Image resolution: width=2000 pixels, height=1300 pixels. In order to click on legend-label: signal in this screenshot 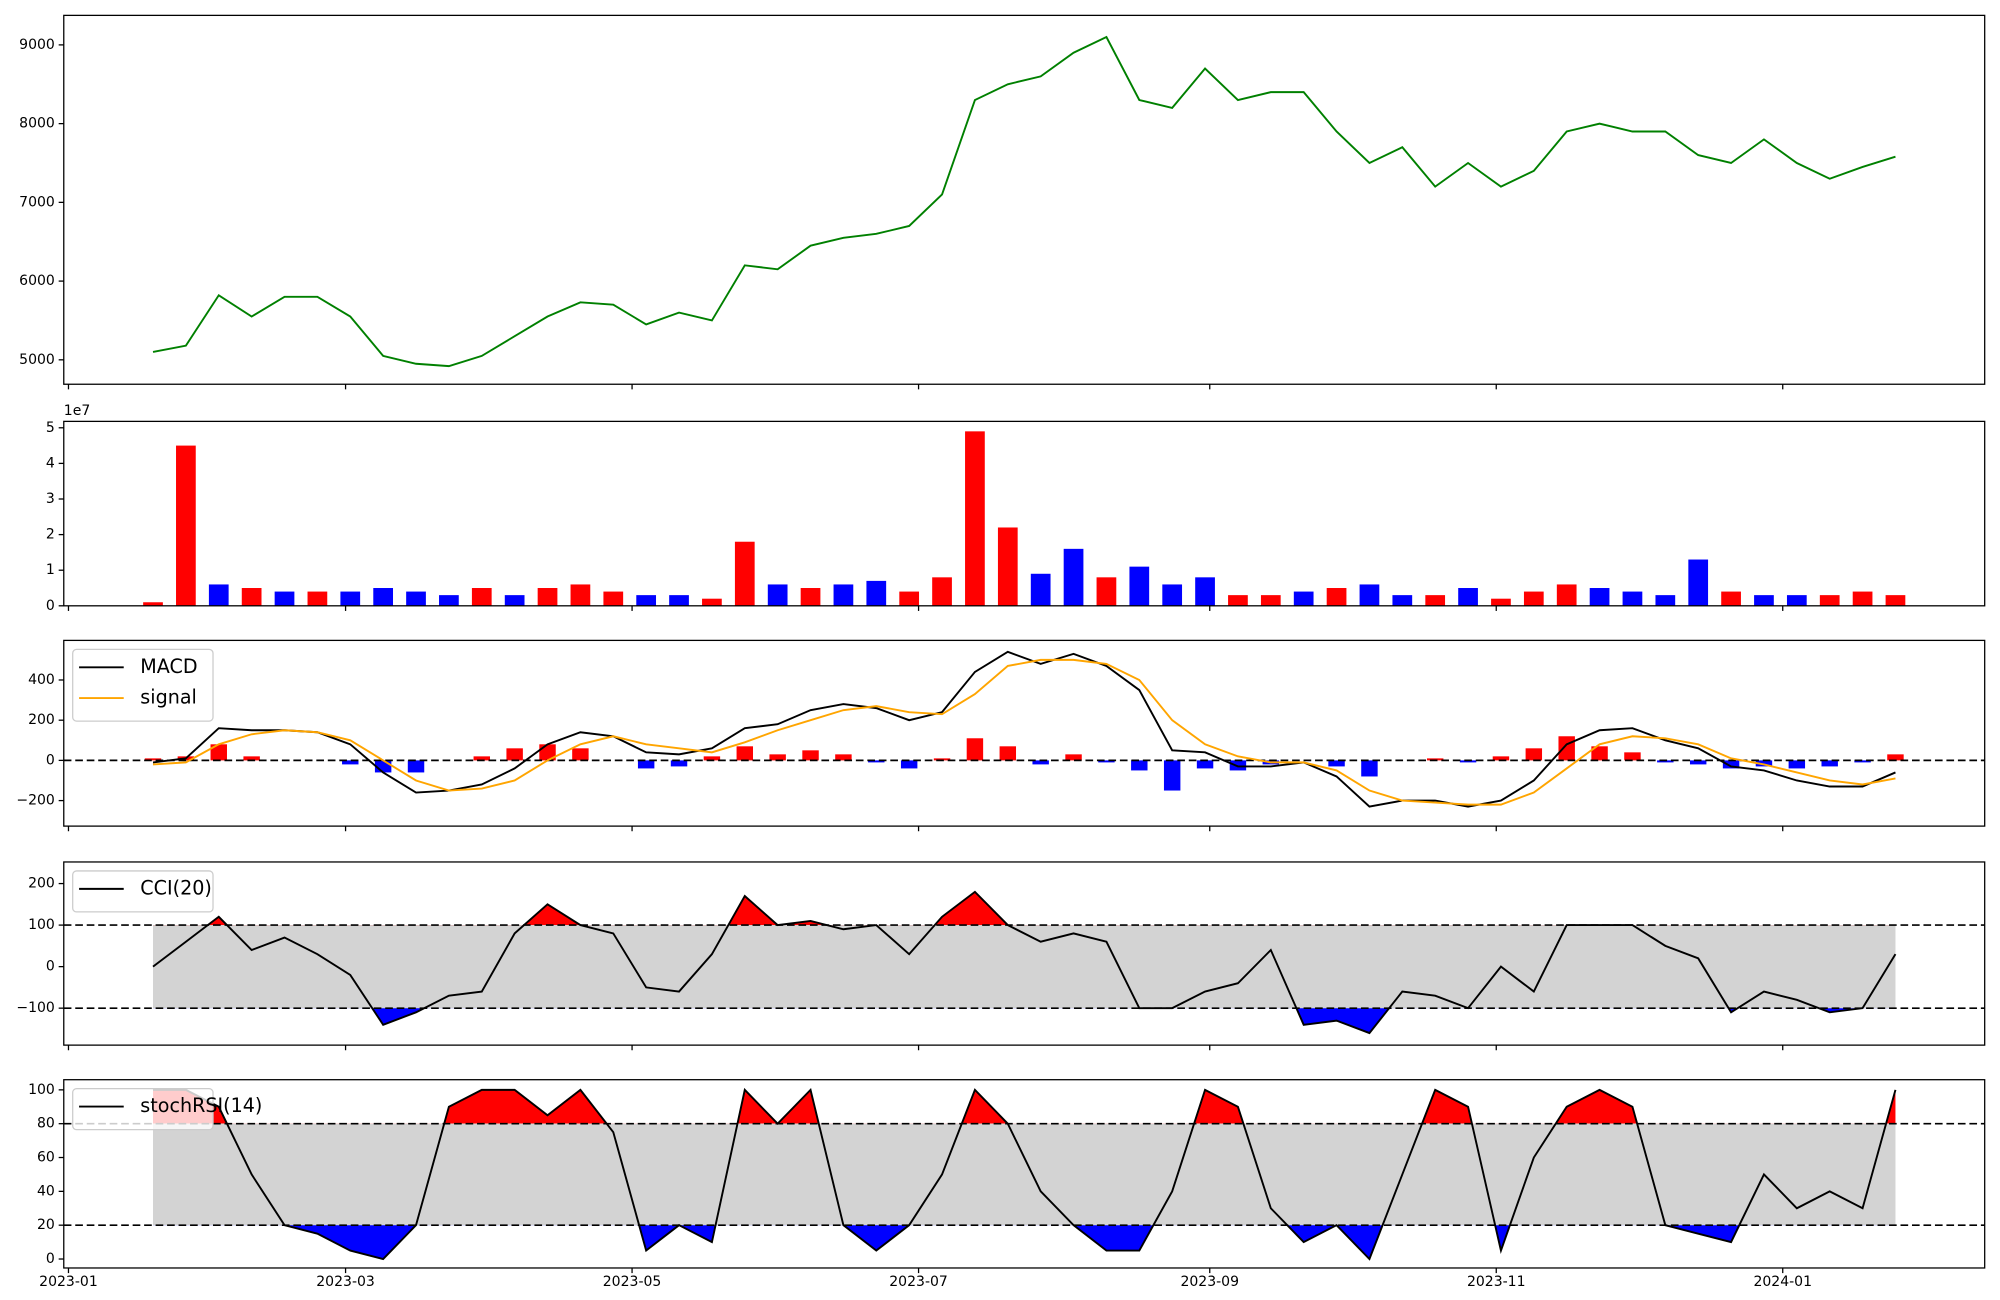, I will do `click(168, 697)`.